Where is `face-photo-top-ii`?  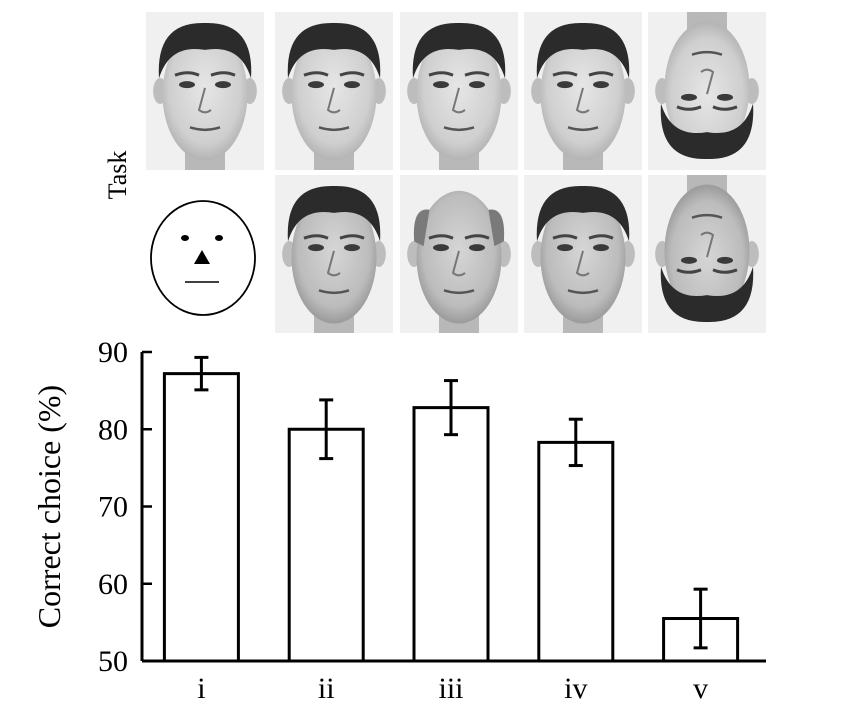
face-photo-top-ii is located at coordinates (334, 91).